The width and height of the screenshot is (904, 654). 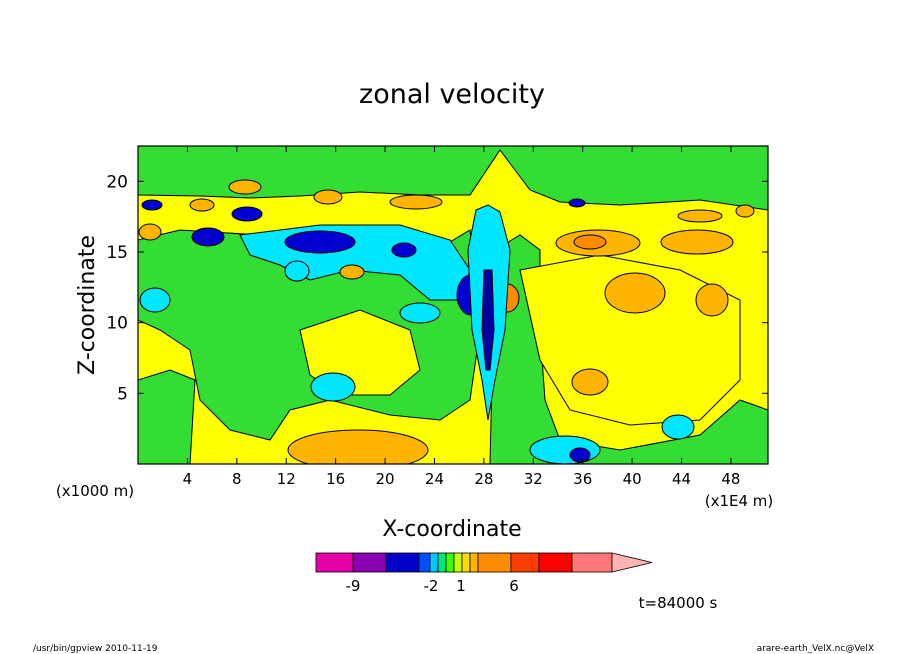 I want to click on colorbar, so click(x=484, y=562).